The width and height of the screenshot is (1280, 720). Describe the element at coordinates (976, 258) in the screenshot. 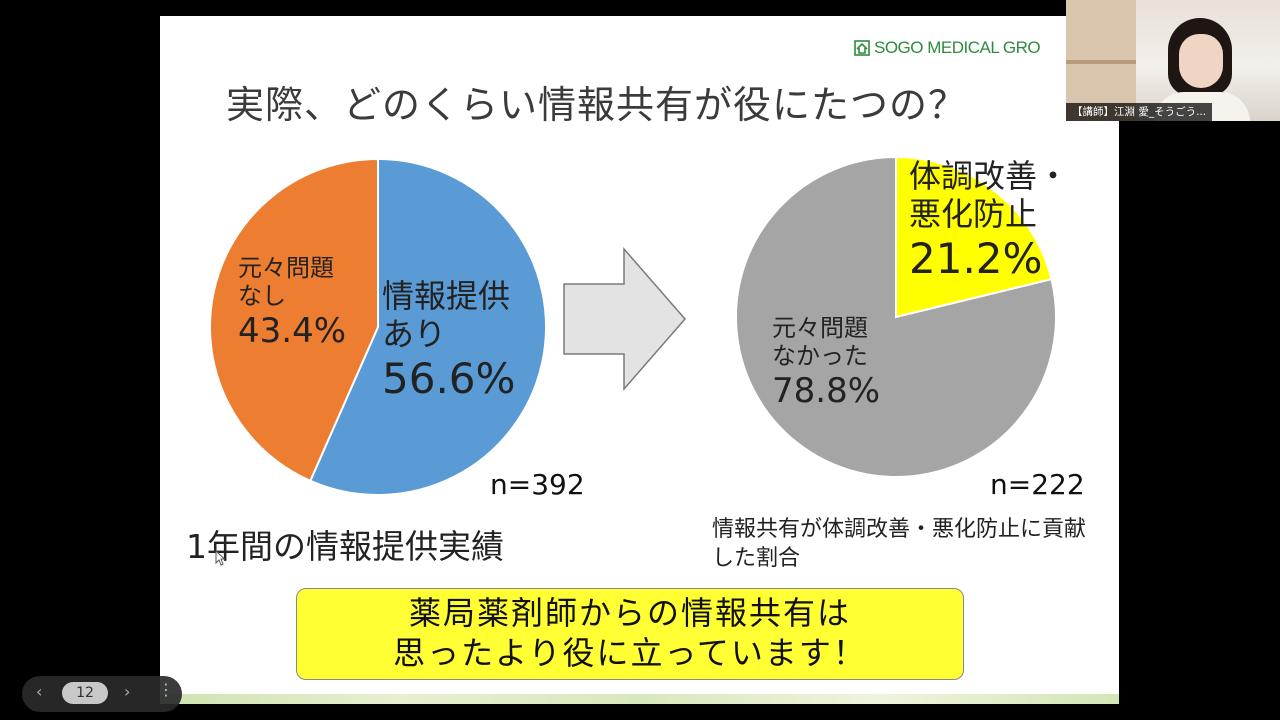

I see `pie2-value-improve: 21.2%` at that location.